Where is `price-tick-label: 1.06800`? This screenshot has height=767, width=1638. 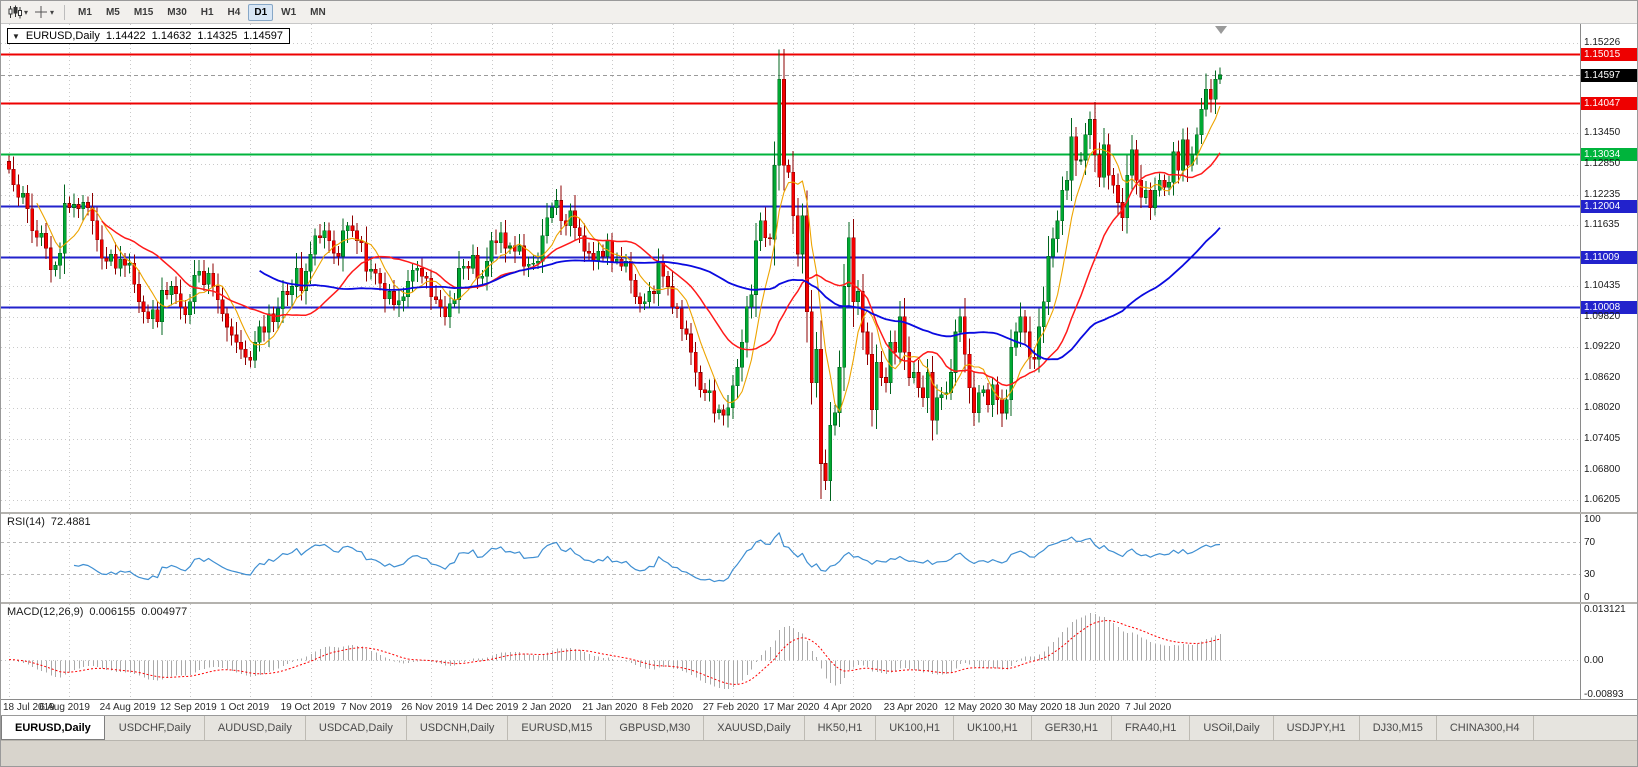 price-tick-label: 1.06800 is located at coordinates (1602, 469).